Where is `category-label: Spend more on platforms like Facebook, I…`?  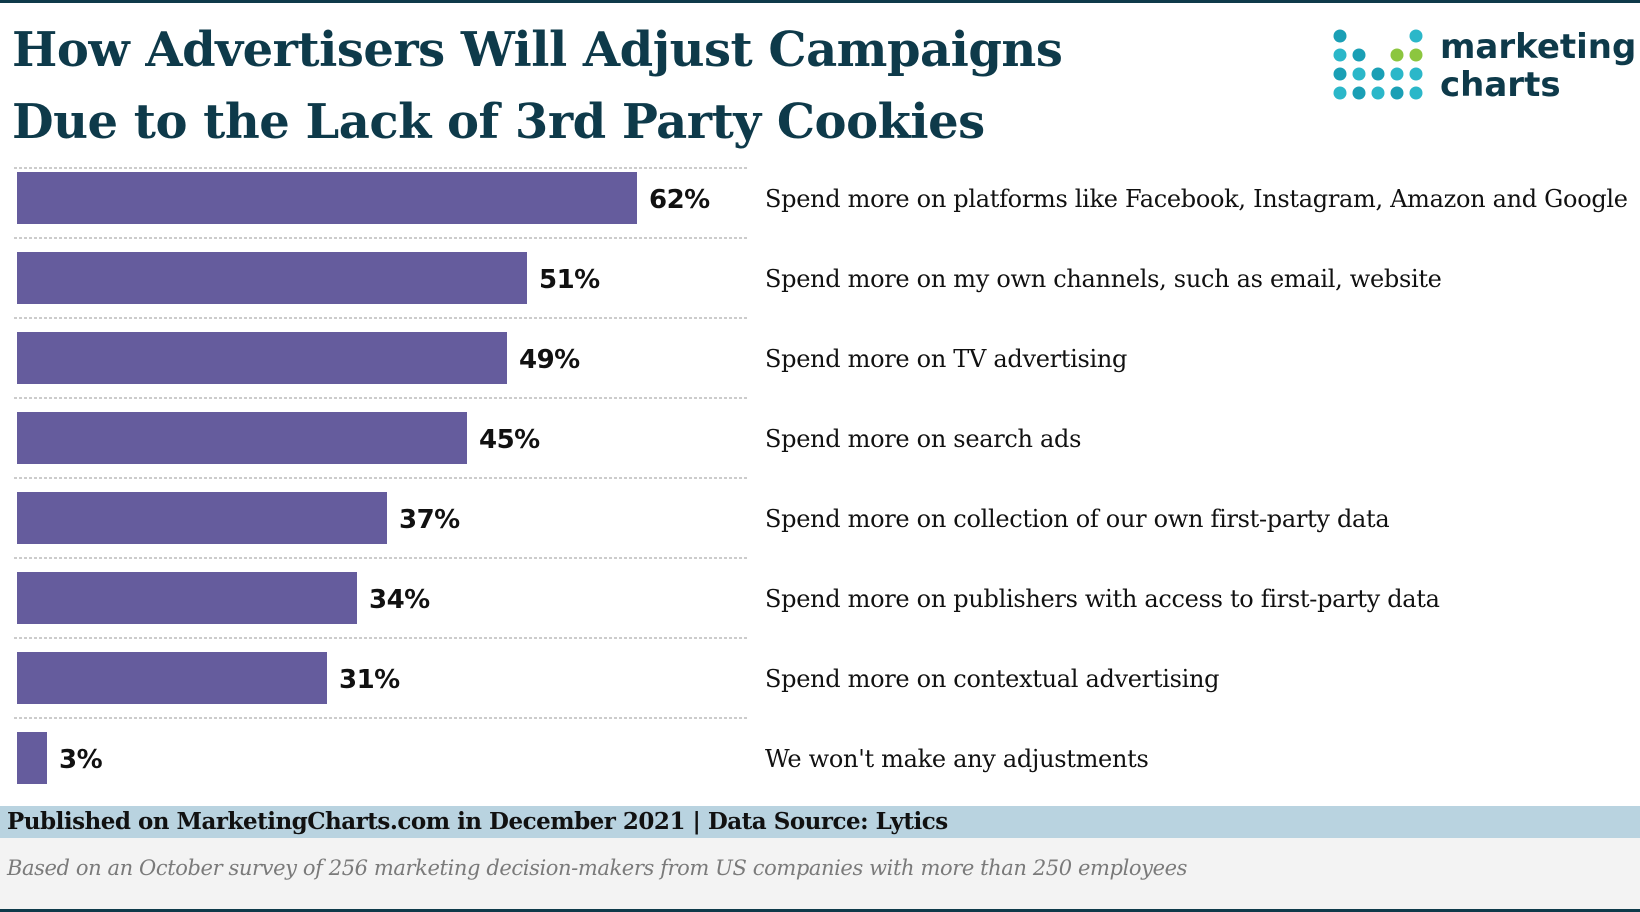 category-label: Spend more on platforms like Facebook, I… is located at coordinates (1196, 199).